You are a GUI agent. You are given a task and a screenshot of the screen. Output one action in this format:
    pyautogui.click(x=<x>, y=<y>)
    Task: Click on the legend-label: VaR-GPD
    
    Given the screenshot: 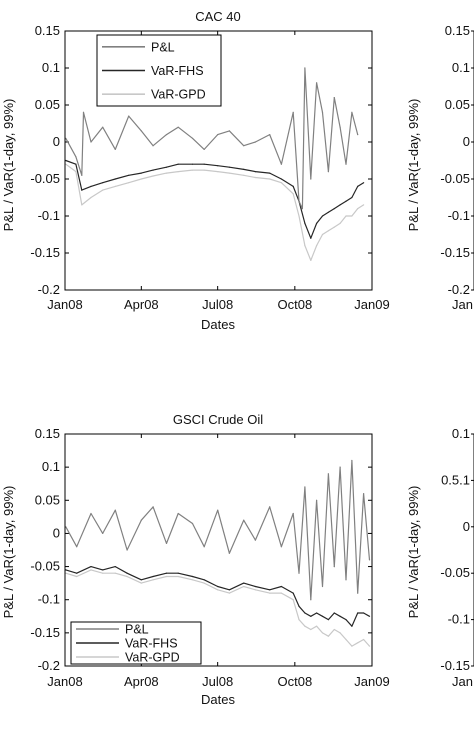 What is the action you would take?
    pyautogui.click(x=152, y=658)
    